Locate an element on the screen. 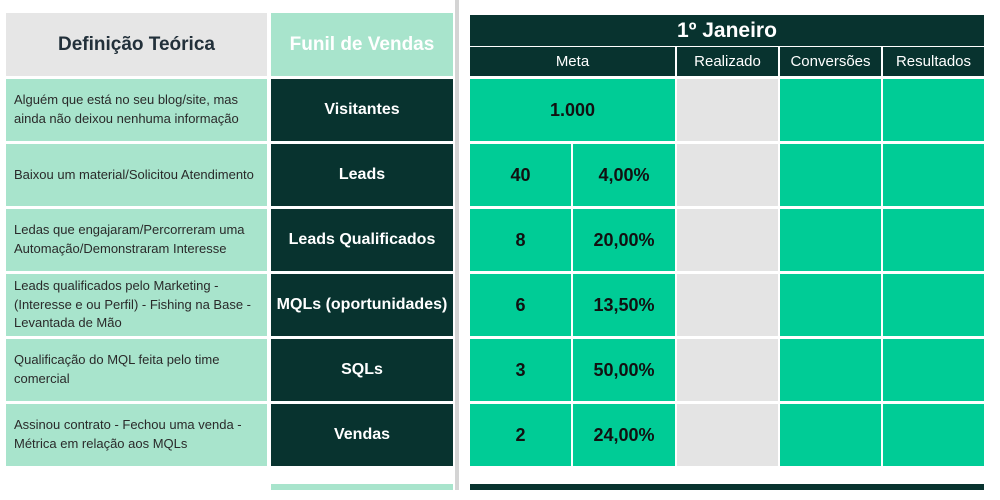  conversoes-column-header: Conversões is located at coordinates (830, 61).